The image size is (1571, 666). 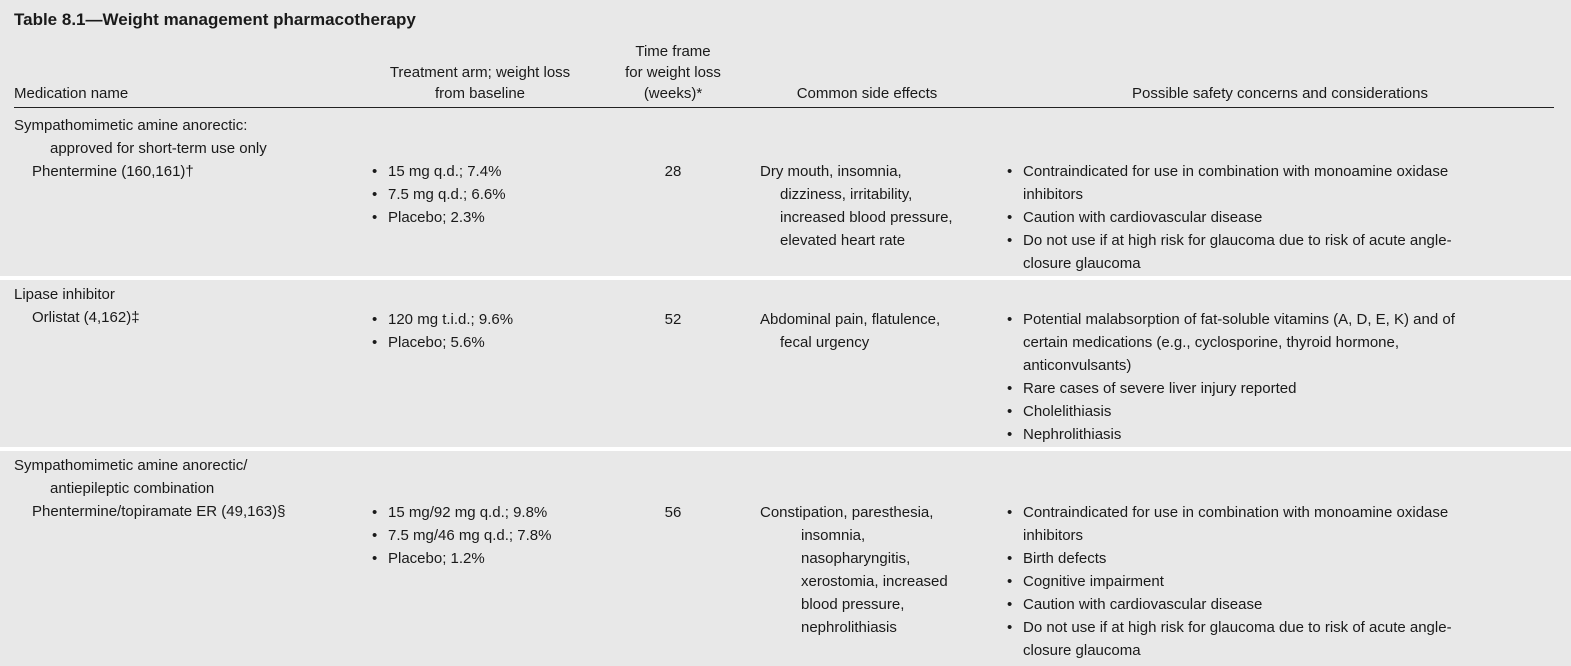 I want to click on row3-category-line2: antiepileptic combination, so click(x=132, y=488).